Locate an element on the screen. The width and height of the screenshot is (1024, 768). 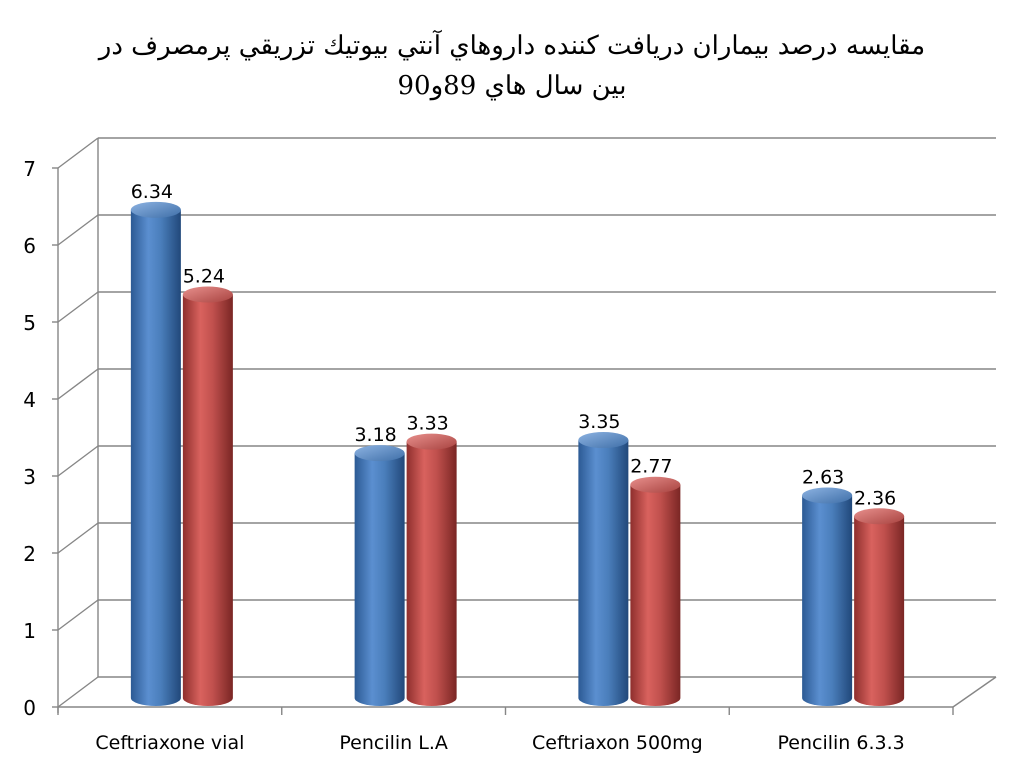
floor-edge-right is located at coordinates (974, 692).